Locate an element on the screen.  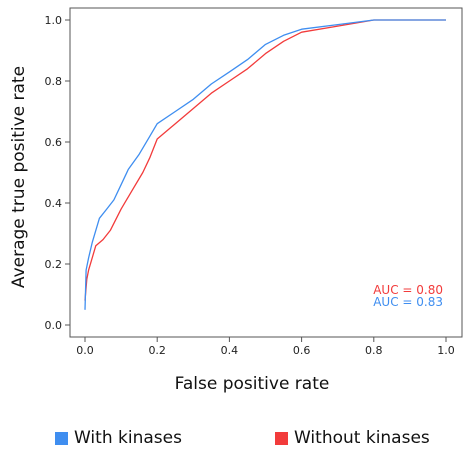
legend-item-with-kinases: With kinases is located at coordinates (118, 438).